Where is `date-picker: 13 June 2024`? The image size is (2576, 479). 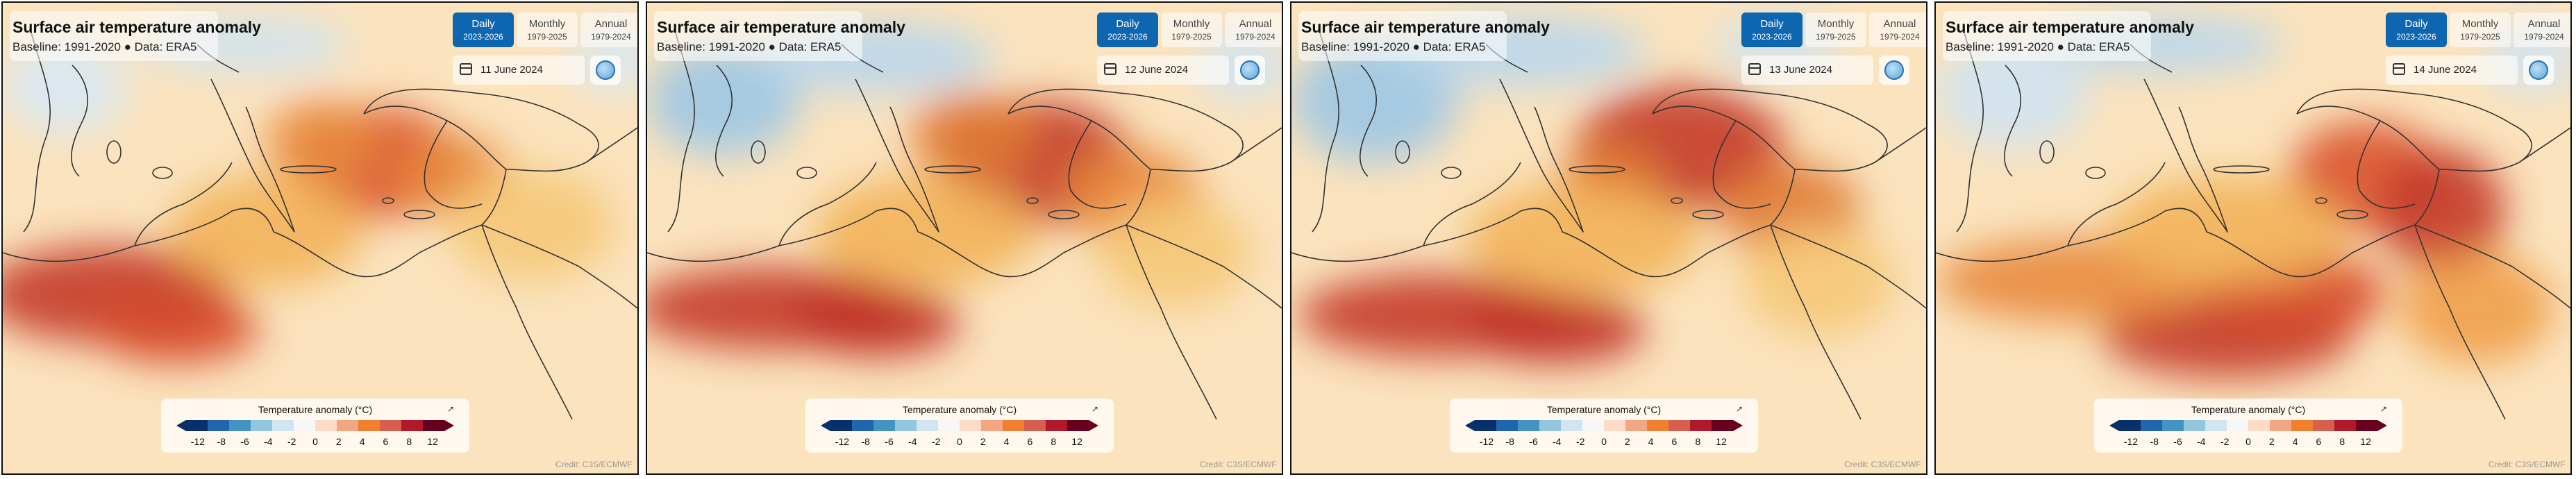 date-picker: 13 June 2024 is located at coordinates (1807, 70).